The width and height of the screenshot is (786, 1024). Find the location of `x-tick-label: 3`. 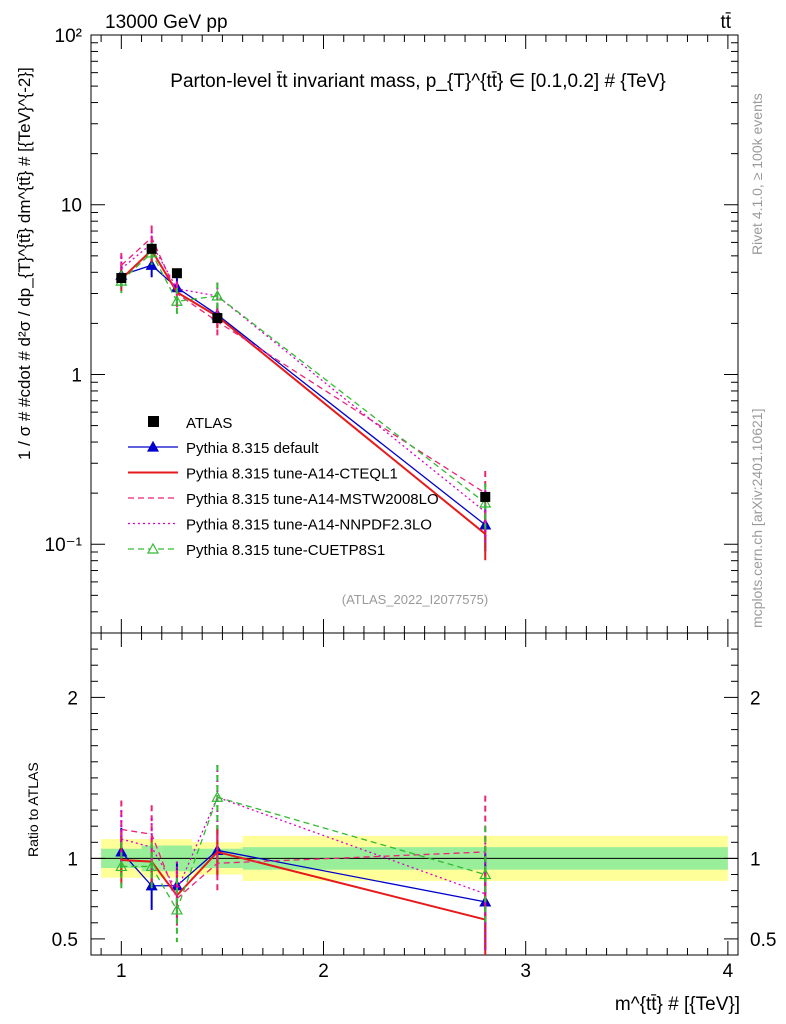

x-tick-label: 3 is located at coordinates (525, 971).